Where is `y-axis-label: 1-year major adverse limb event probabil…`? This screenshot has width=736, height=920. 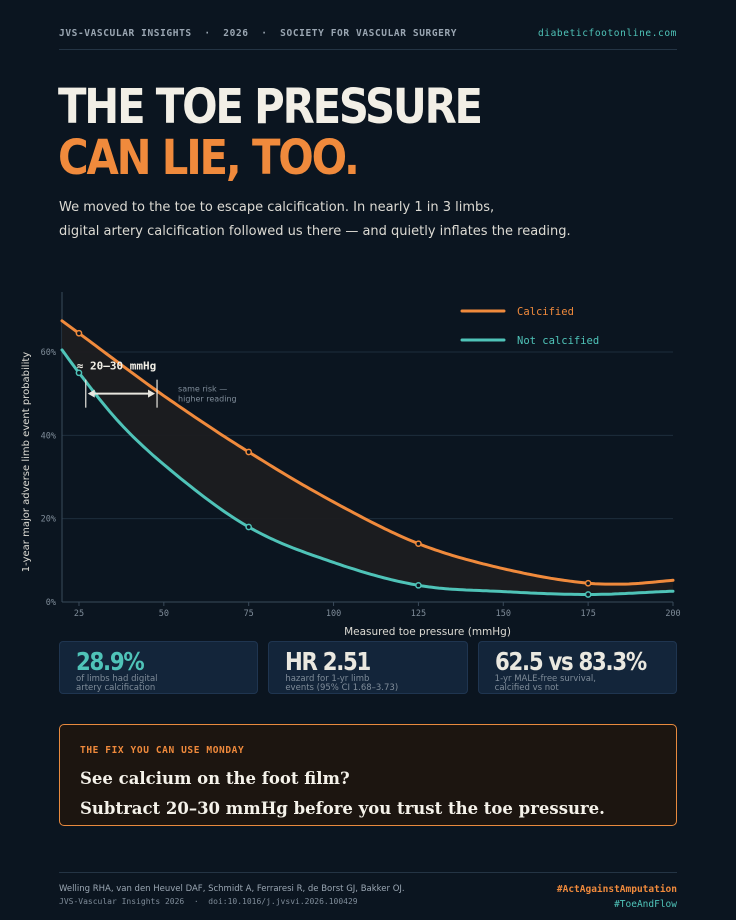
y-axis-label: 1-year major adverse limb event probabil… is located at coordinates (26, 462).